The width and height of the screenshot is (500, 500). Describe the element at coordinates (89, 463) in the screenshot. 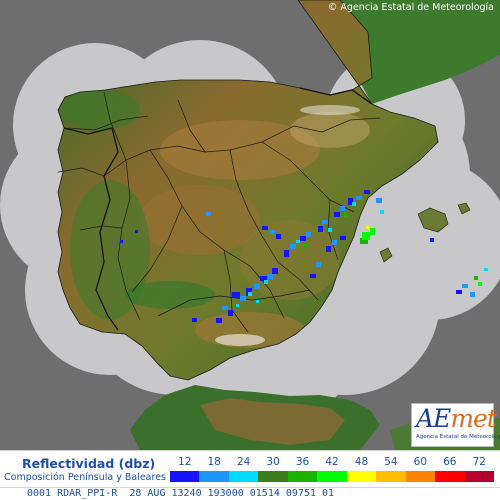

I see `legend-title: Reflectividad (dbz)` at that location.